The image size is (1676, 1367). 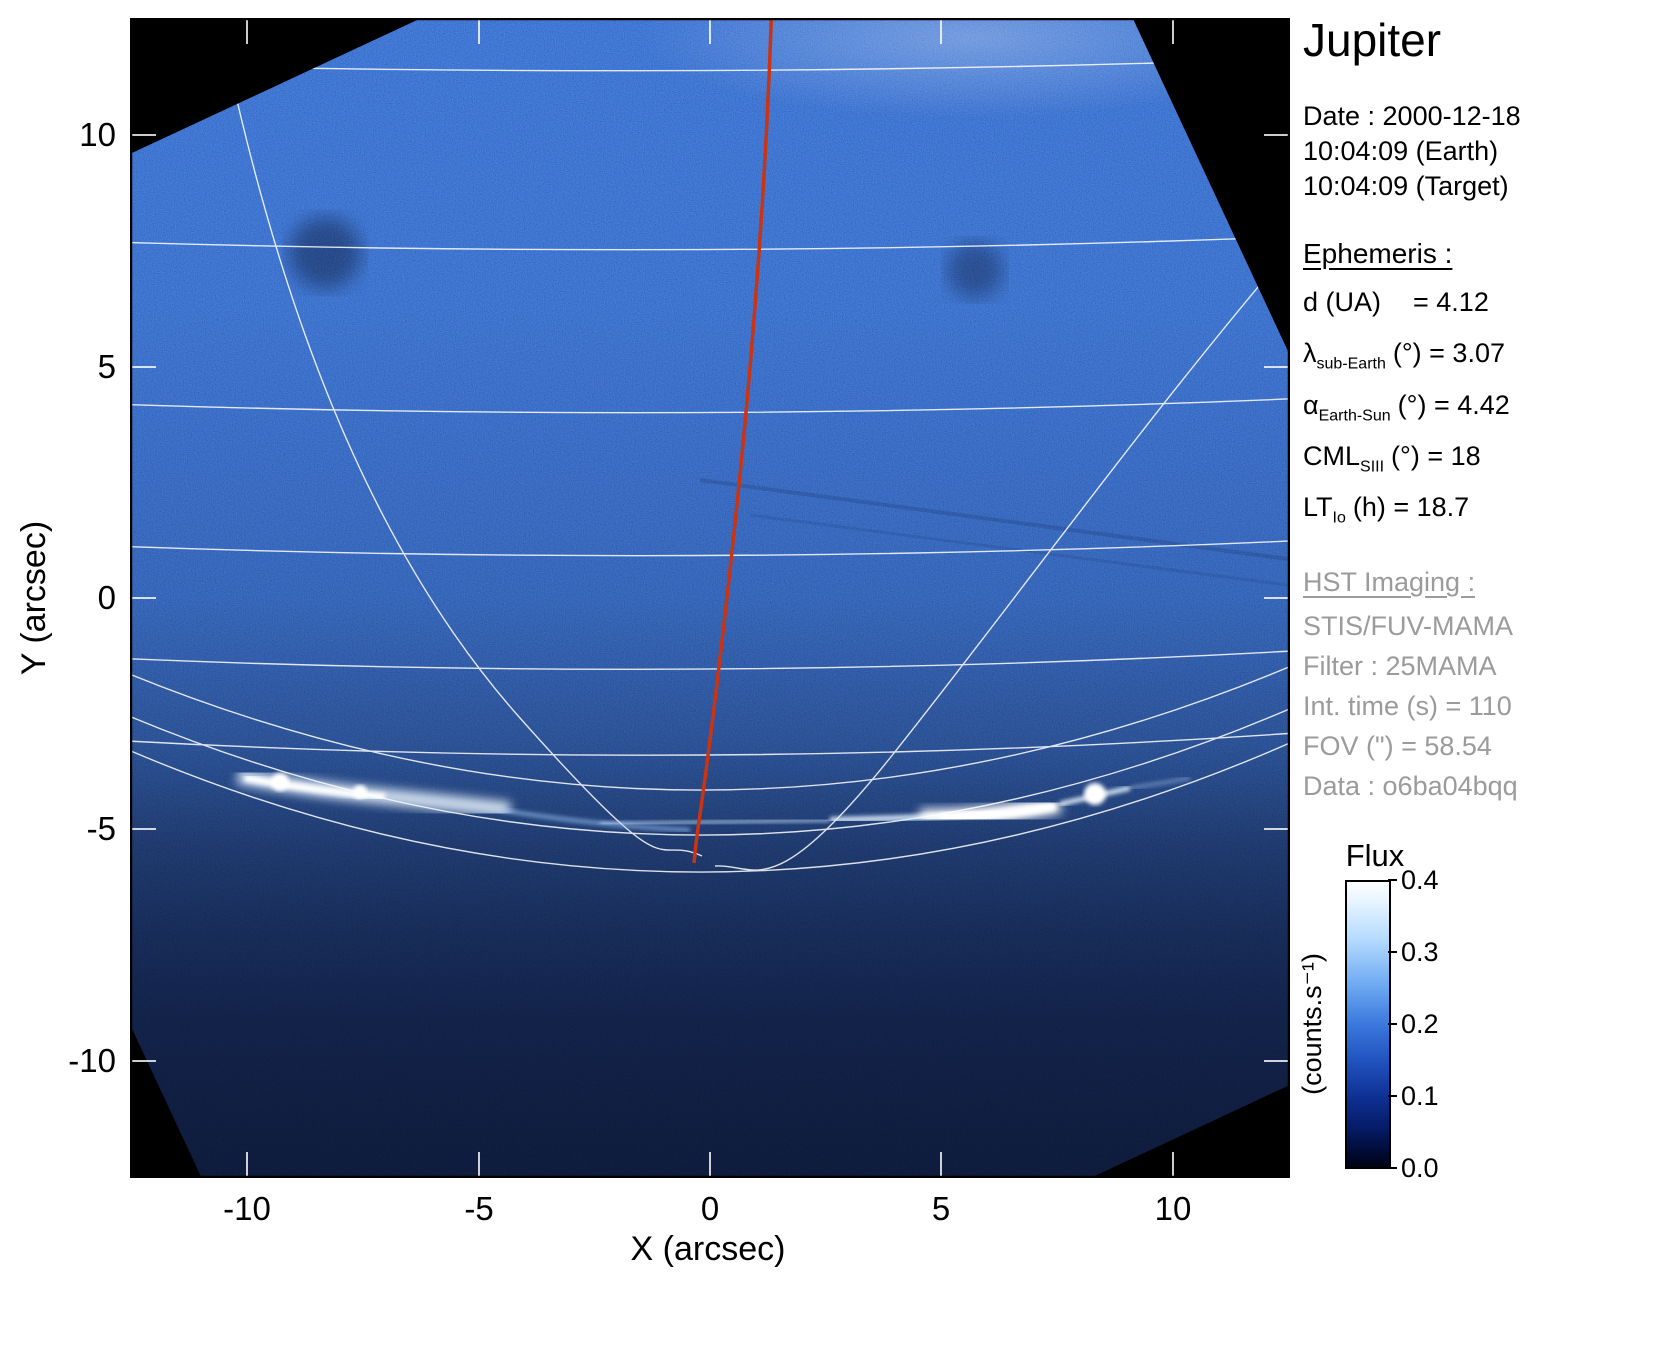 I want to click on ephemeris-subscript: sub-Earth, so click(x=1351, y=364).